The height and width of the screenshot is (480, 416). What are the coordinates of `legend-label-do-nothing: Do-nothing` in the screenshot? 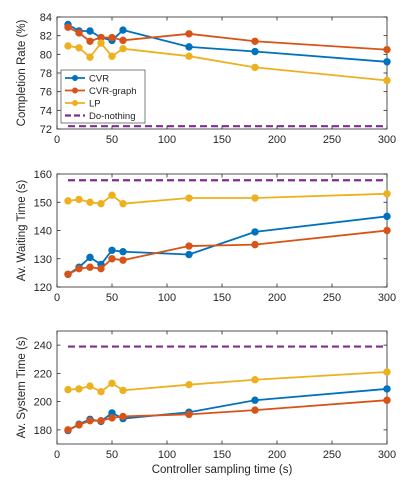 It's located at (112, 116).